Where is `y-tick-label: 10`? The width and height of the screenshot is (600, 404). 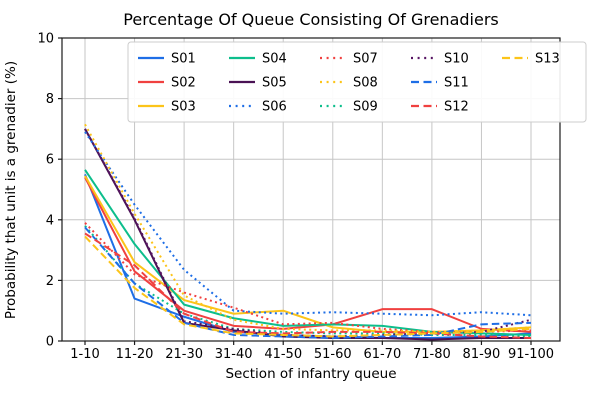
y-tick-label: 10 is located at coordinates (45, 39).